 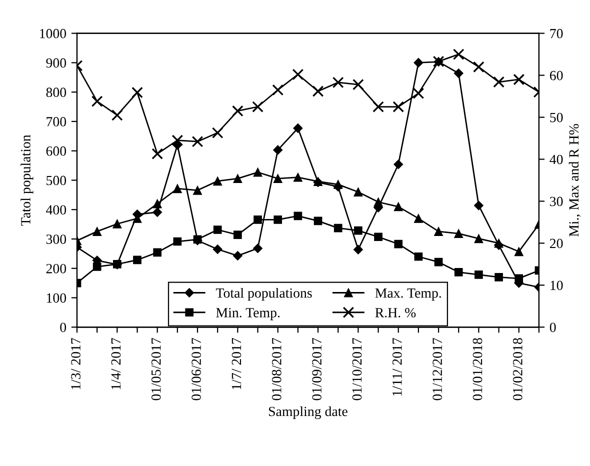 What do you see at coordinates (574, 180) in the screenshot?
I see `y2-axis-title: Mi., Max and R H%` at bounding box center [574, 180].